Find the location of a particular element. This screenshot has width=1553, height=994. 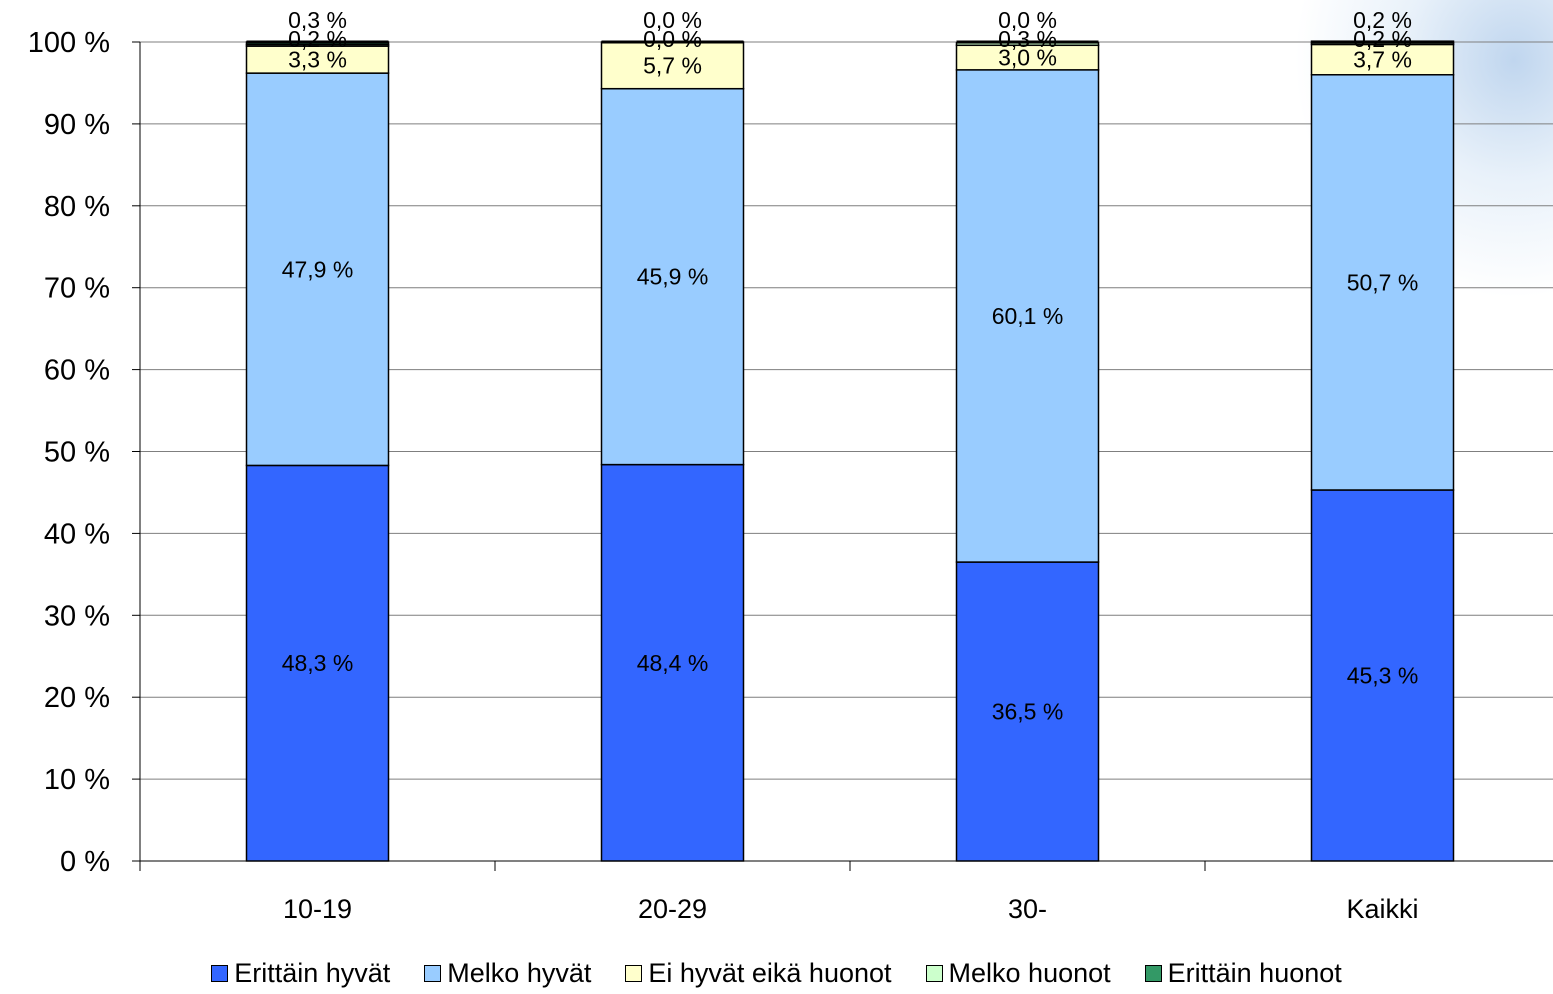

legend-item: Melko hyvät is located at coordinates (507, 973).